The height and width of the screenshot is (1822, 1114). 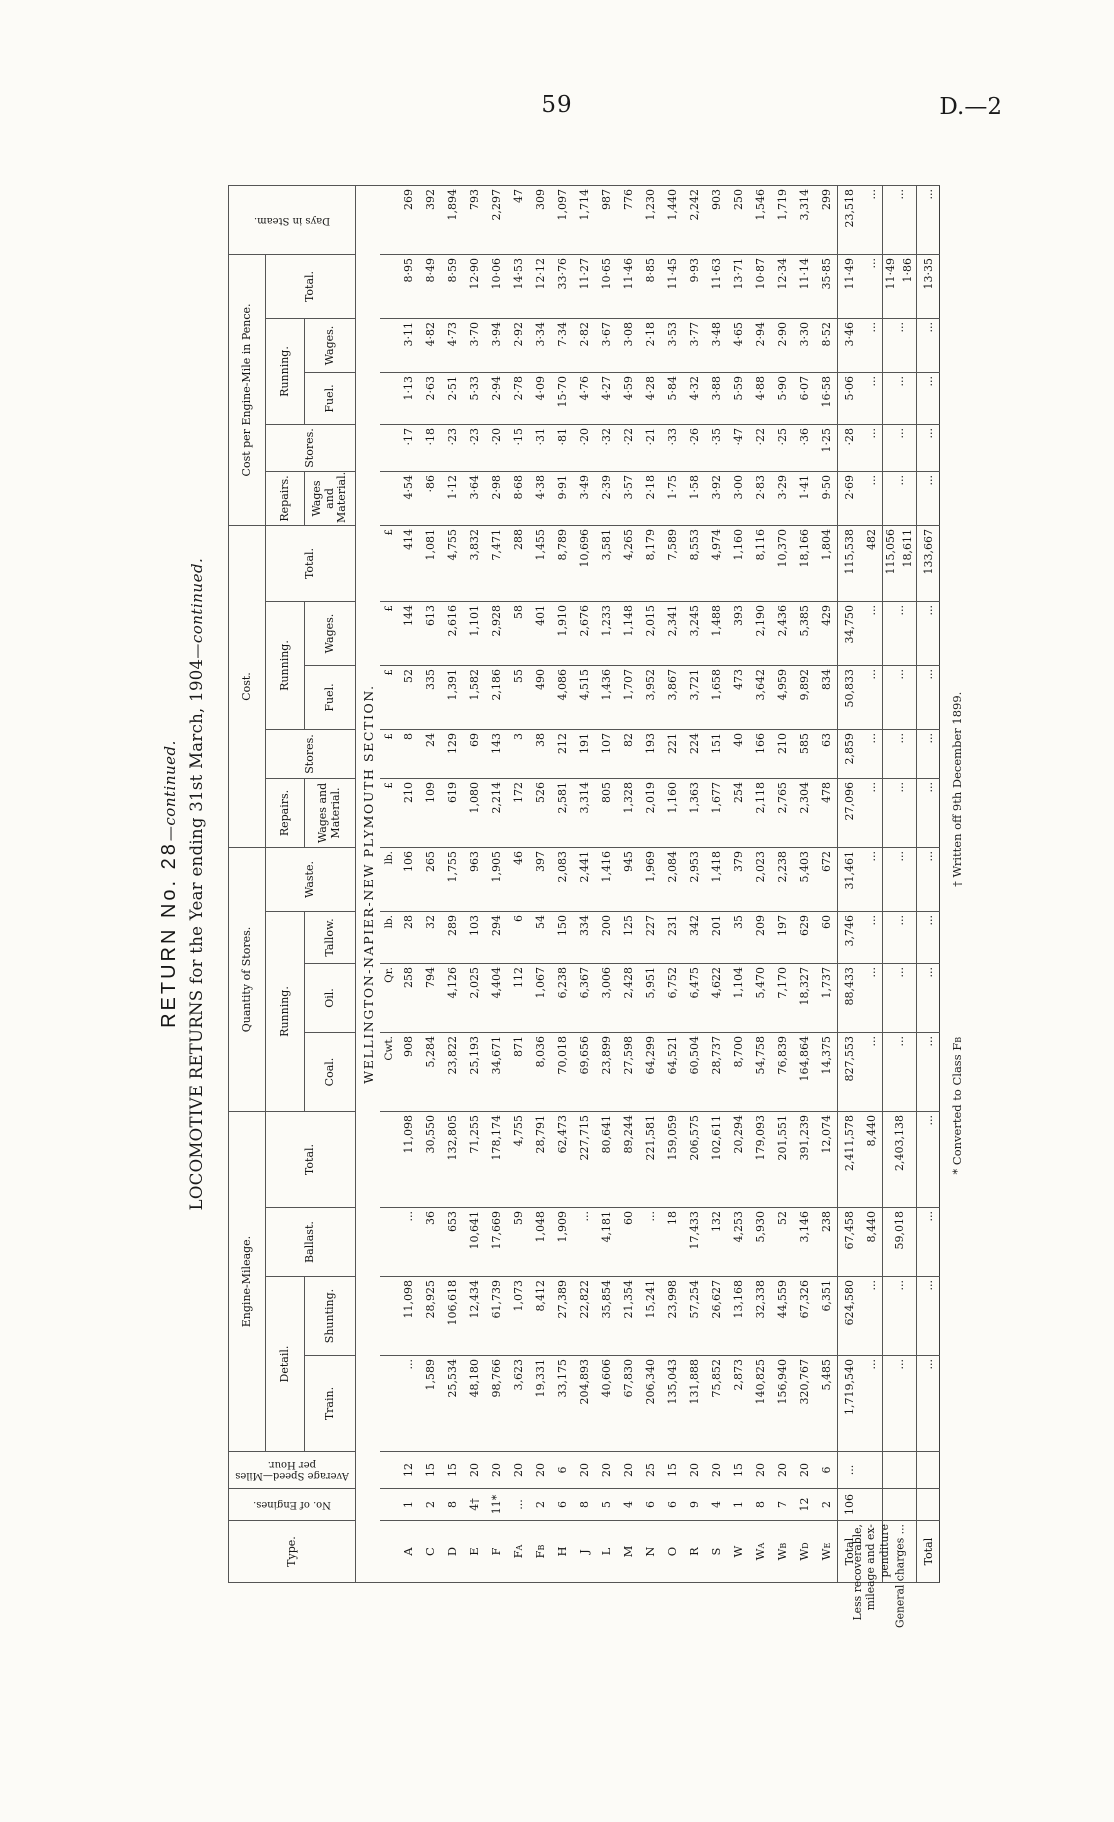 I want to click on cell-waste: 963, so click(x=474, y=879).